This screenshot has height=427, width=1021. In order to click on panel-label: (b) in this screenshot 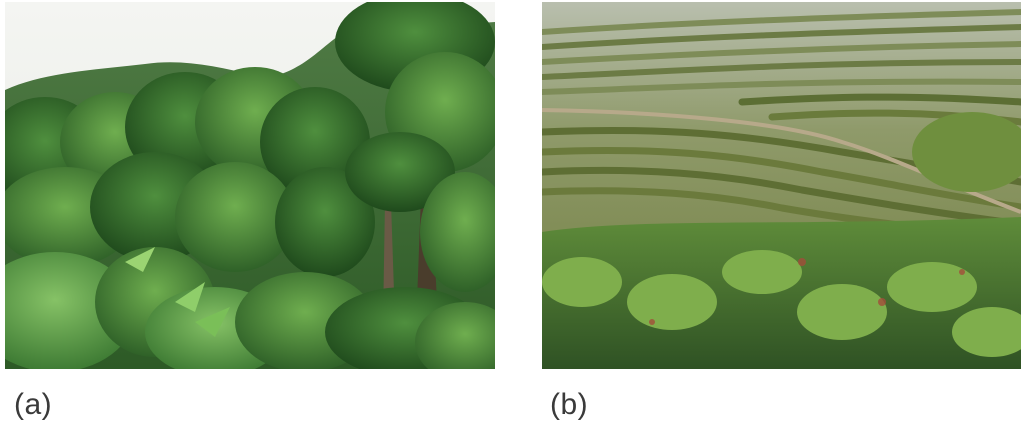, I will do `click(569, 404)`.